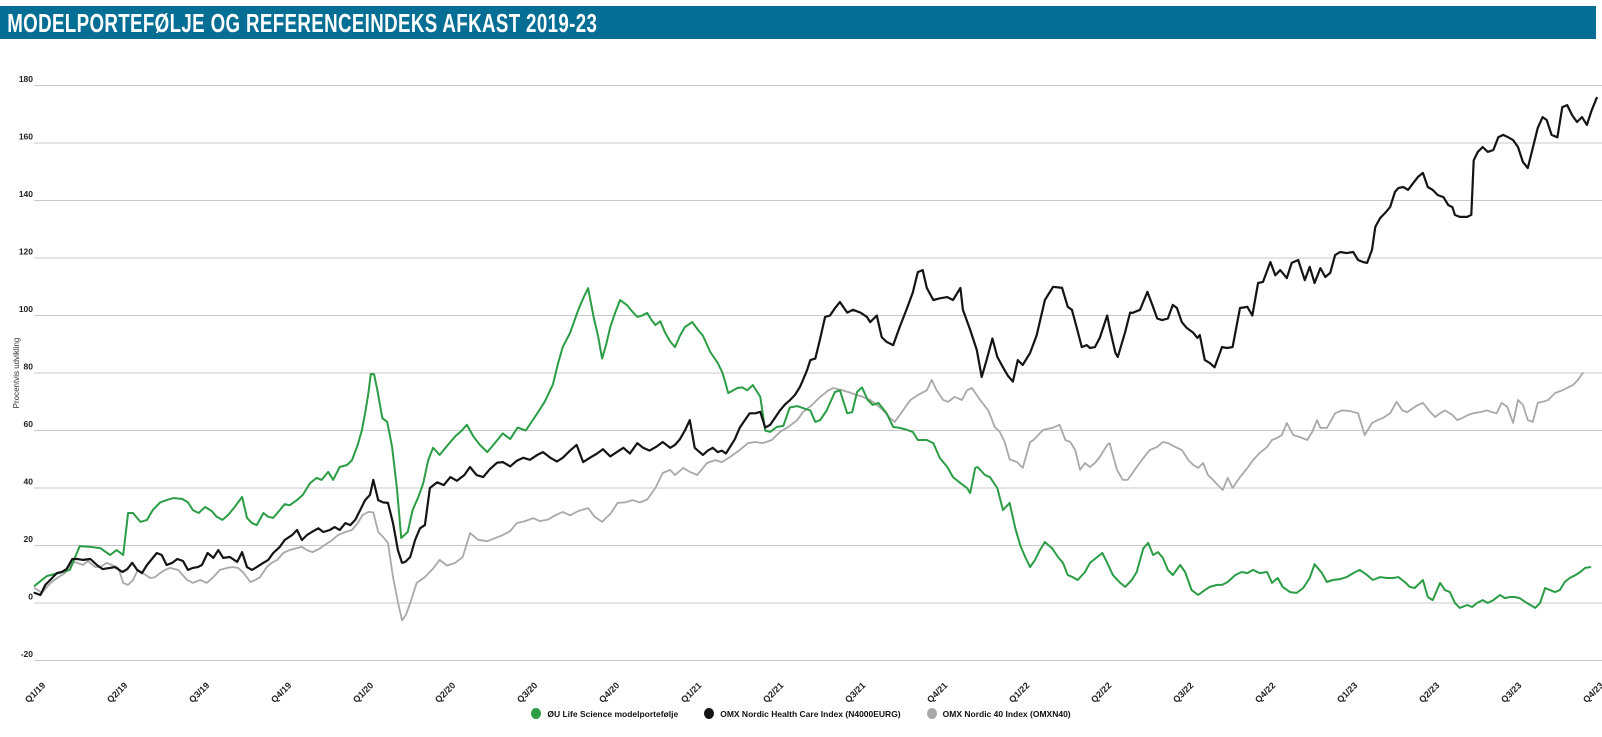  I want to click on x-tick-label: Q1/21, so click(691, 692).